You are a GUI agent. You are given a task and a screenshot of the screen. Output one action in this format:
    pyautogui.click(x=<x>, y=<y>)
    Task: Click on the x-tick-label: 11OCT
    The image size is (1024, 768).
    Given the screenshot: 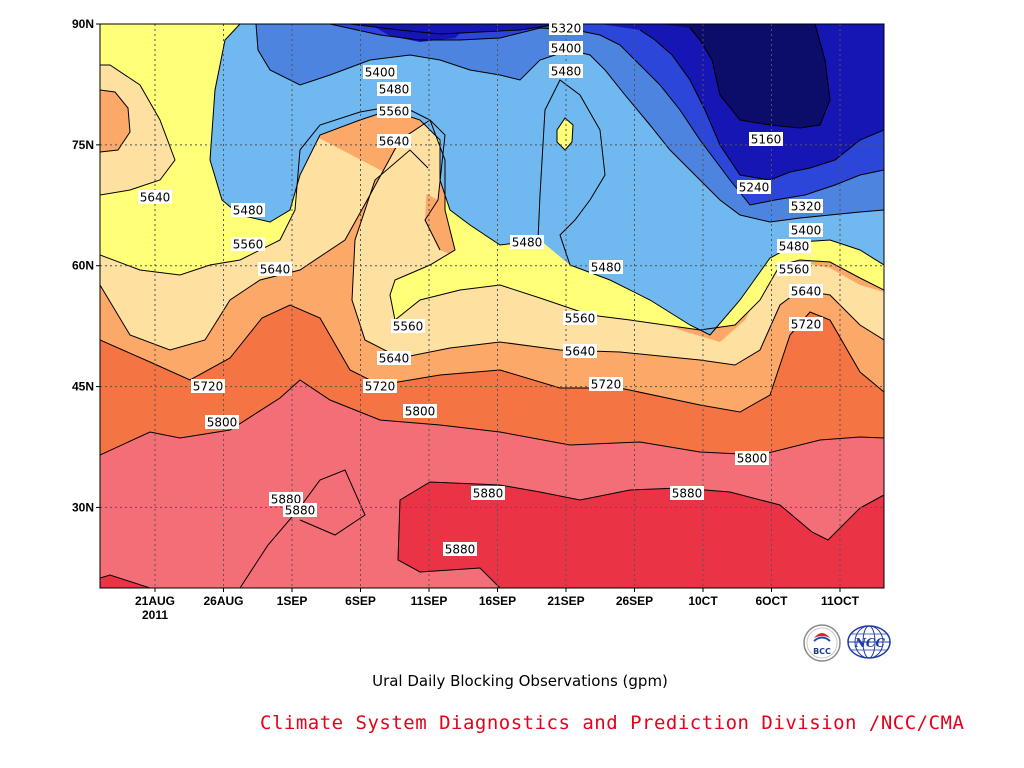 What is the action you would take?
    pyautogui.click(x=840, y=601)
    